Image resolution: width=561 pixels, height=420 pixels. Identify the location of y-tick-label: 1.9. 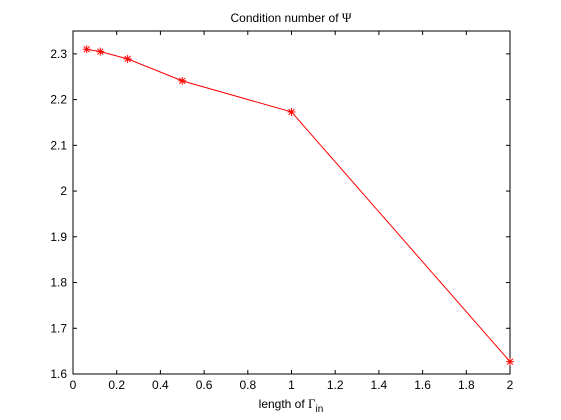
(58, 237).